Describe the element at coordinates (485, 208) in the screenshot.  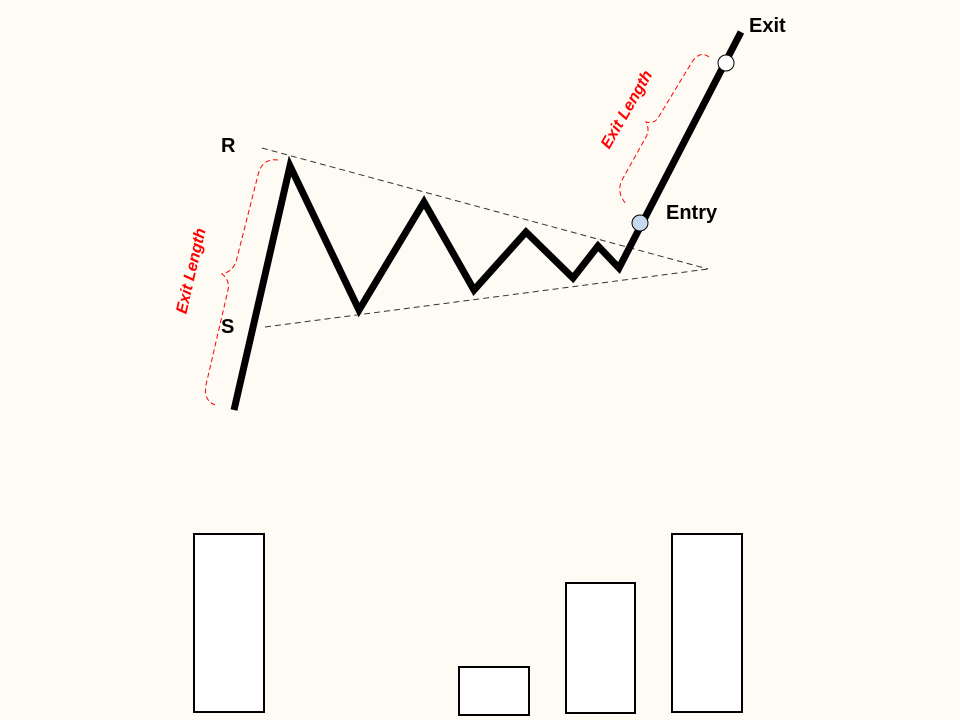
I see `resistance-trendline` at that location.